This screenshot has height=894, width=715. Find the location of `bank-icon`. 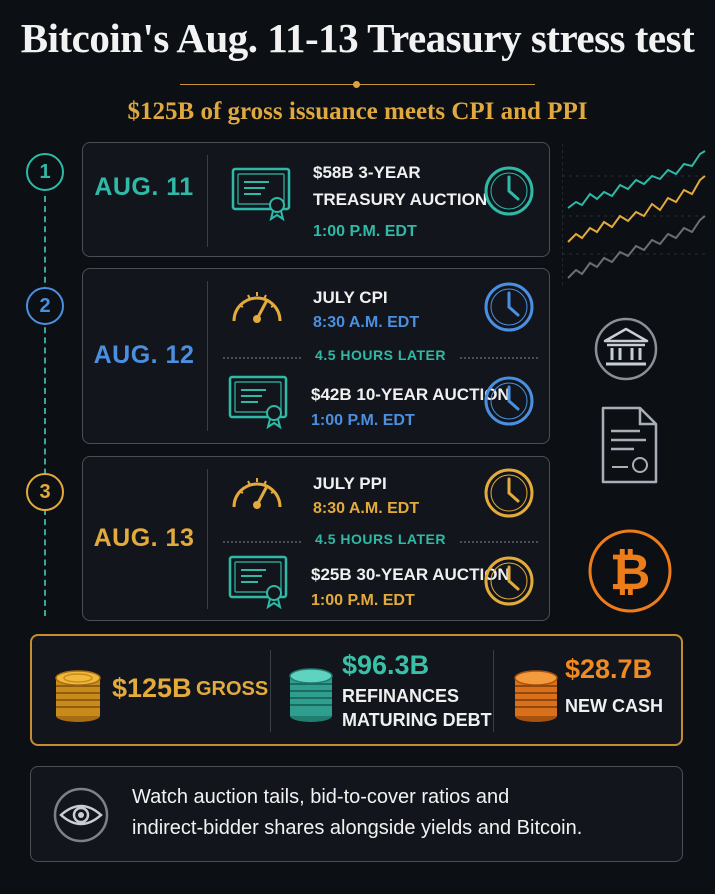

bank-icon is located at coordinates (626, 349).